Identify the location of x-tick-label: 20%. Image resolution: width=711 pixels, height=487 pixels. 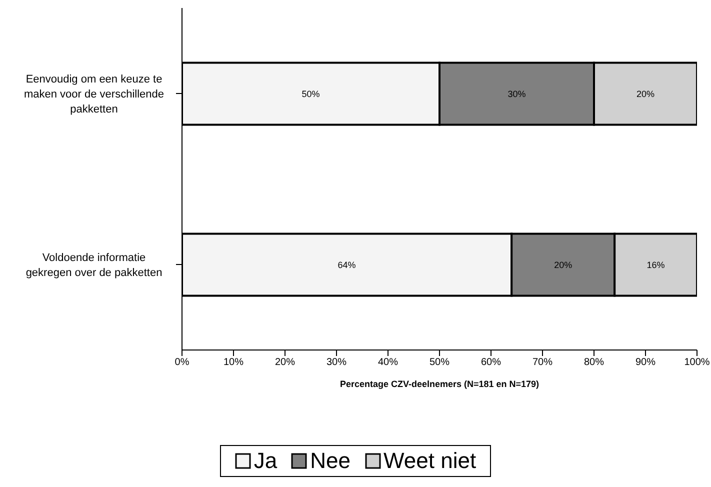
(285, 362).